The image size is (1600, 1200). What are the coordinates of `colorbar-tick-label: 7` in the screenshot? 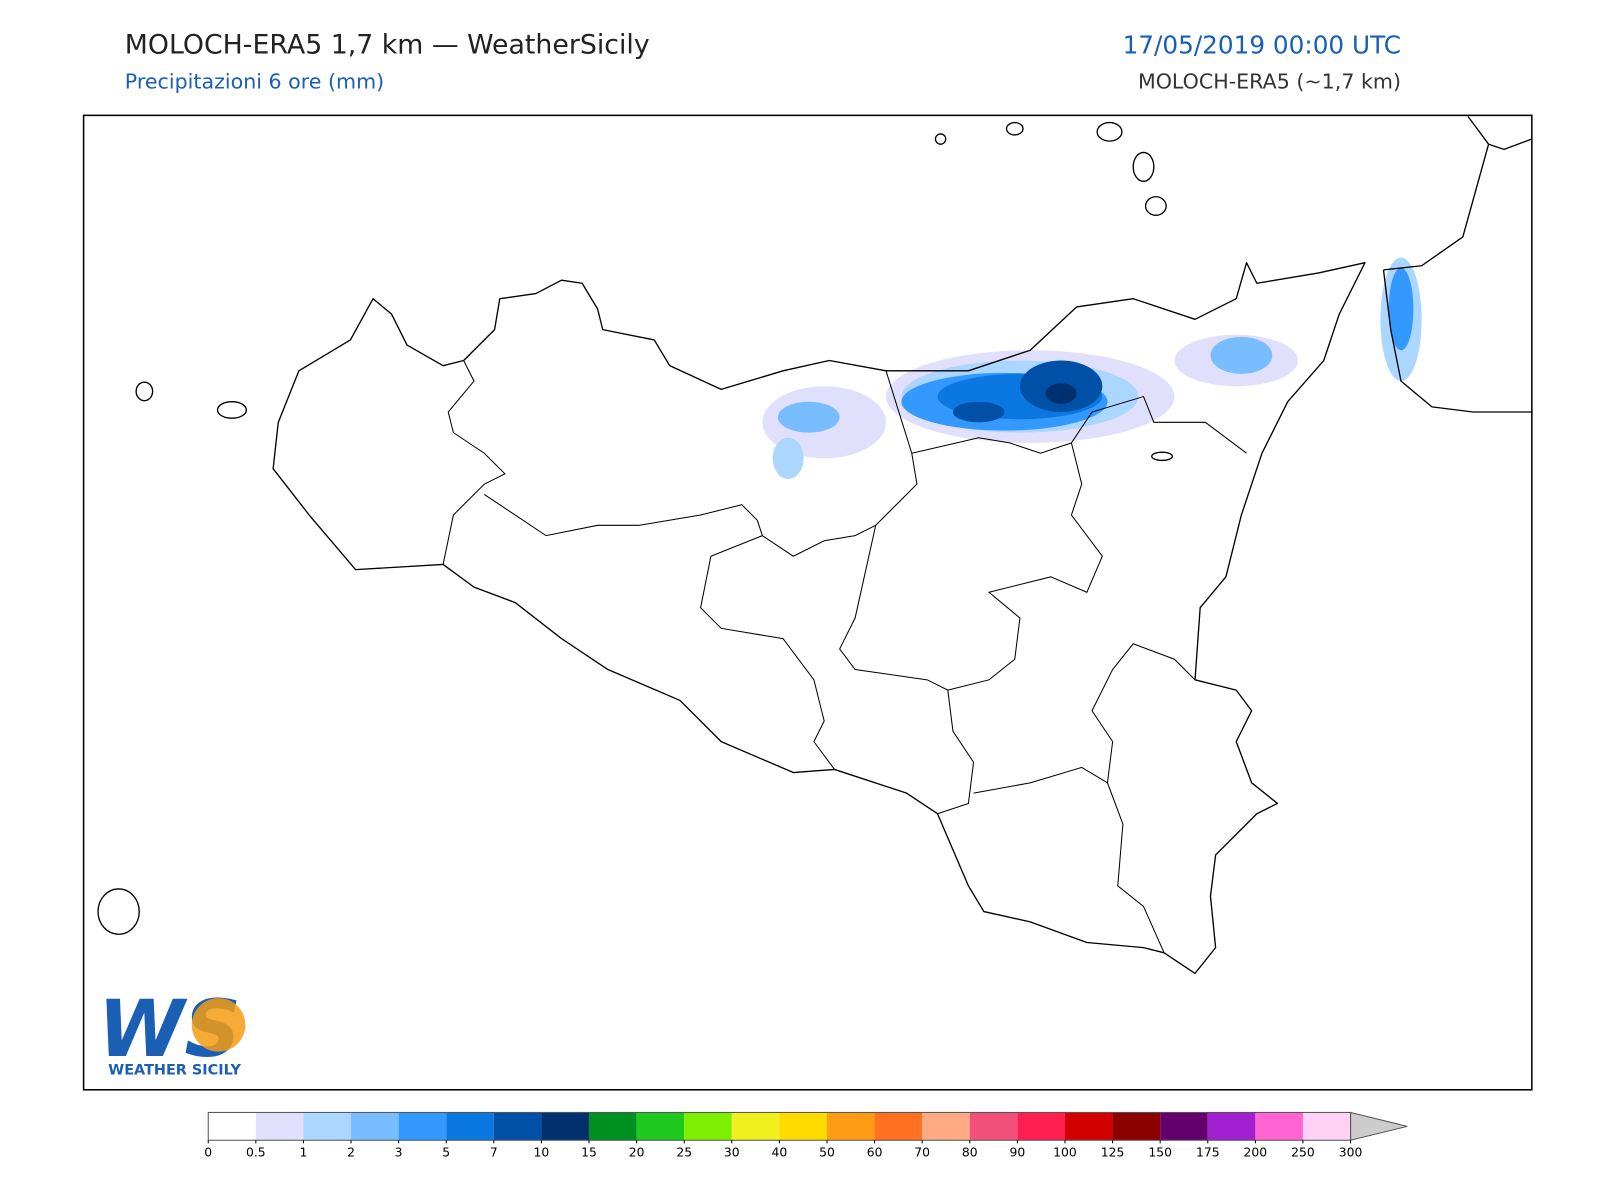 It's located at (494, 1153).